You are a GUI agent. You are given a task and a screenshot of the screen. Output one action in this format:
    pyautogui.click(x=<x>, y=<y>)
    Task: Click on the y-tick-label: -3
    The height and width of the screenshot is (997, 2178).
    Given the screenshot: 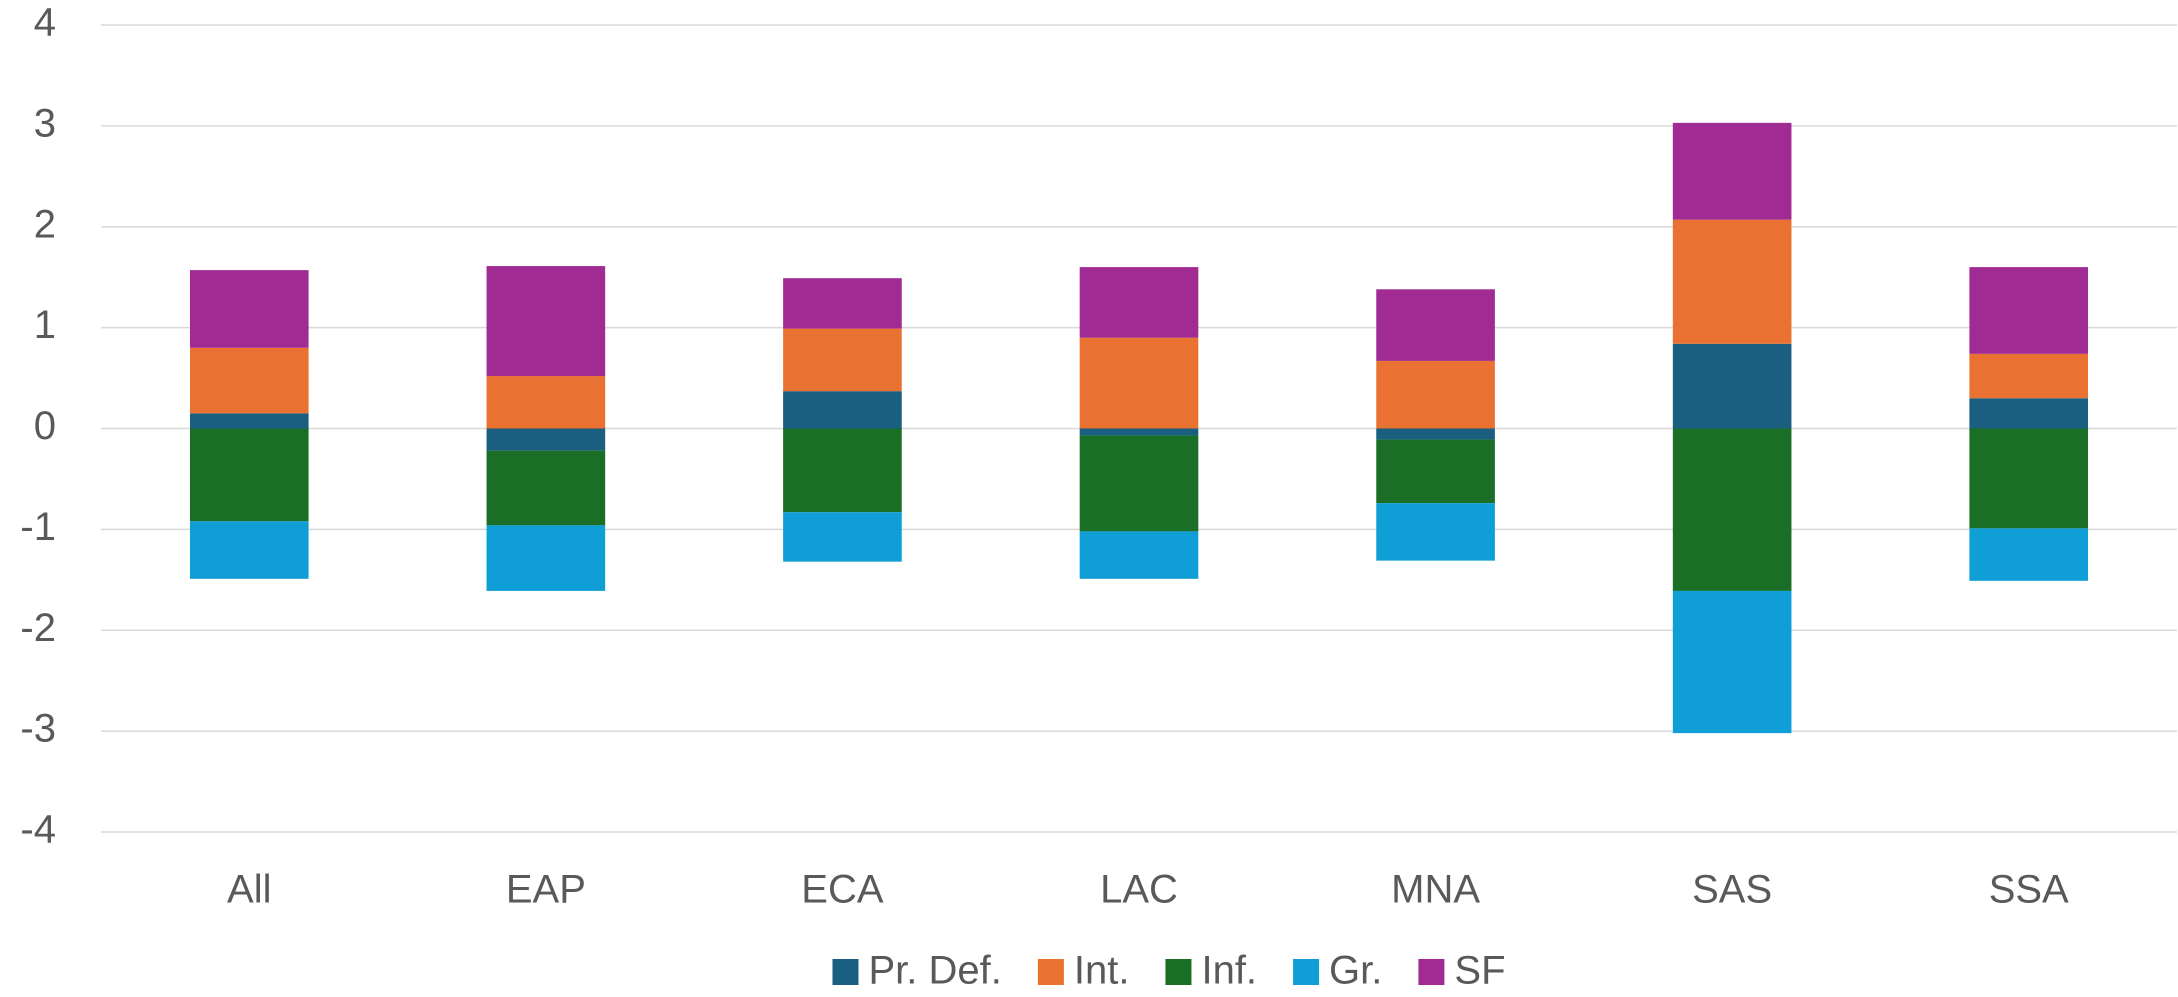 What is the action you would take?
    pyautogui.click(x=38, y=729)
    